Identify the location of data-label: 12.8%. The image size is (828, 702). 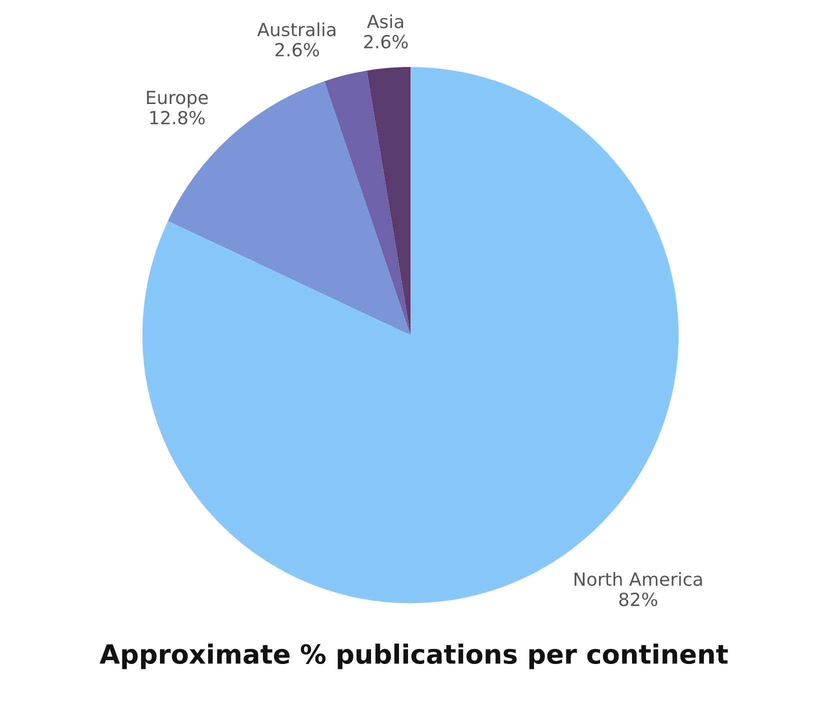
(177, 117).